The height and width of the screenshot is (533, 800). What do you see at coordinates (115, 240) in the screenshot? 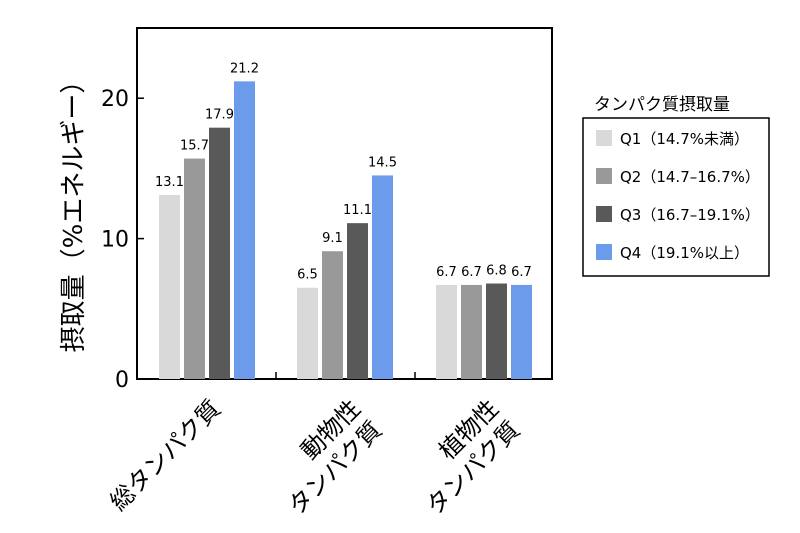
I see `y-tick-label: 10` at bounding box center [115, 240].